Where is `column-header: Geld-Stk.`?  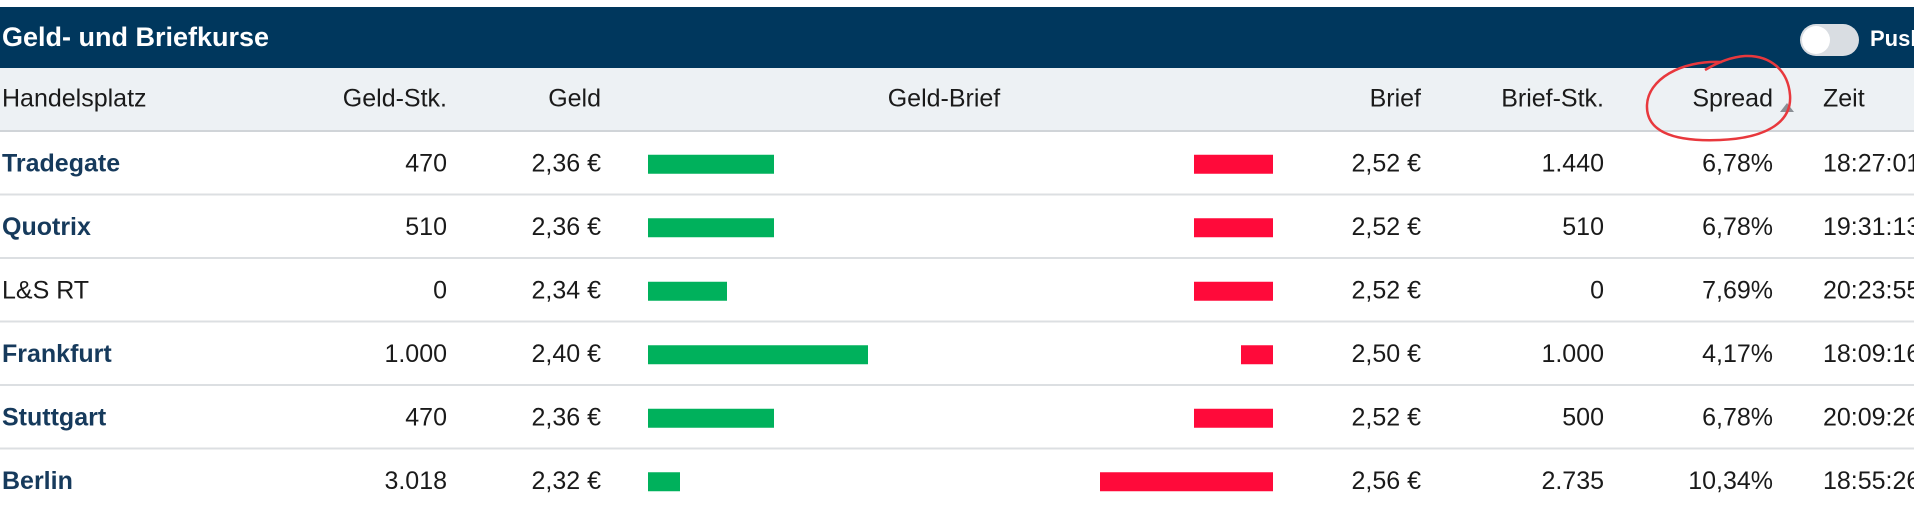 column-header: Geld-Stk. is located at coordinates (395, 99).